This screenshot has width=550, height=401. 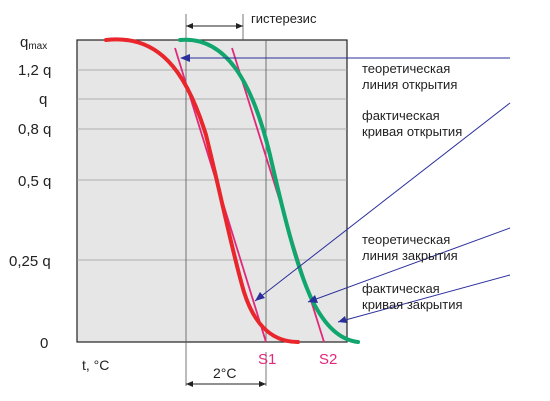 I want to click on actual-opening-label-2: кривая открытия, so click(x=412, y=131).